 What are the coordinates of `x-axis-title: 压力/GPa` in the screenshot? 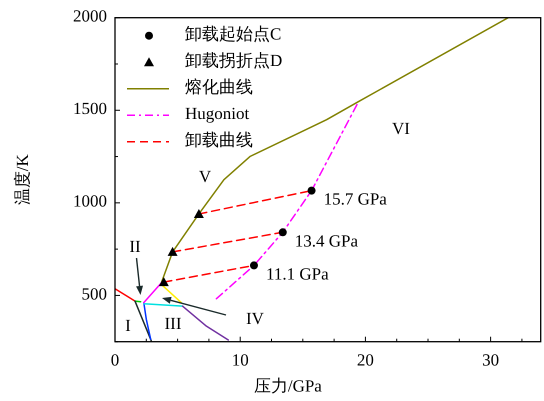 It's located at (288, 386).